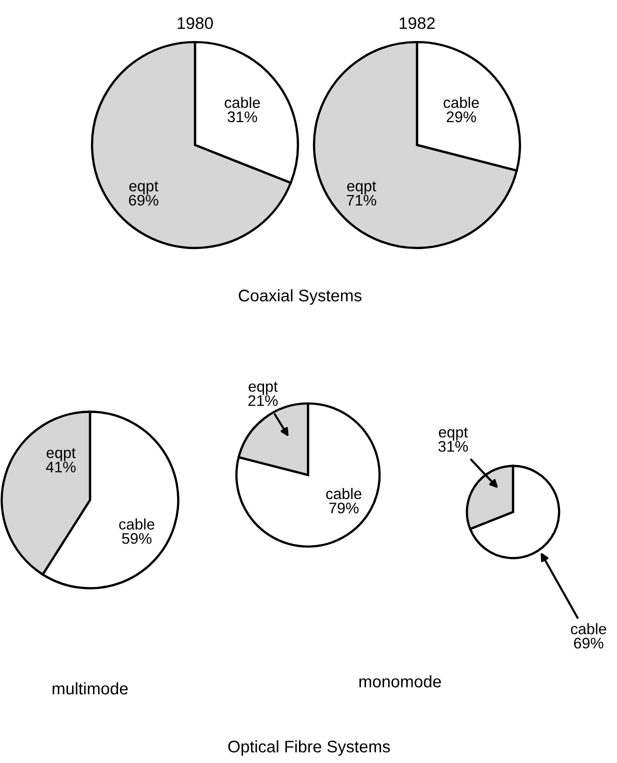  I want to click on data-label: 79%, so click(344, 508).